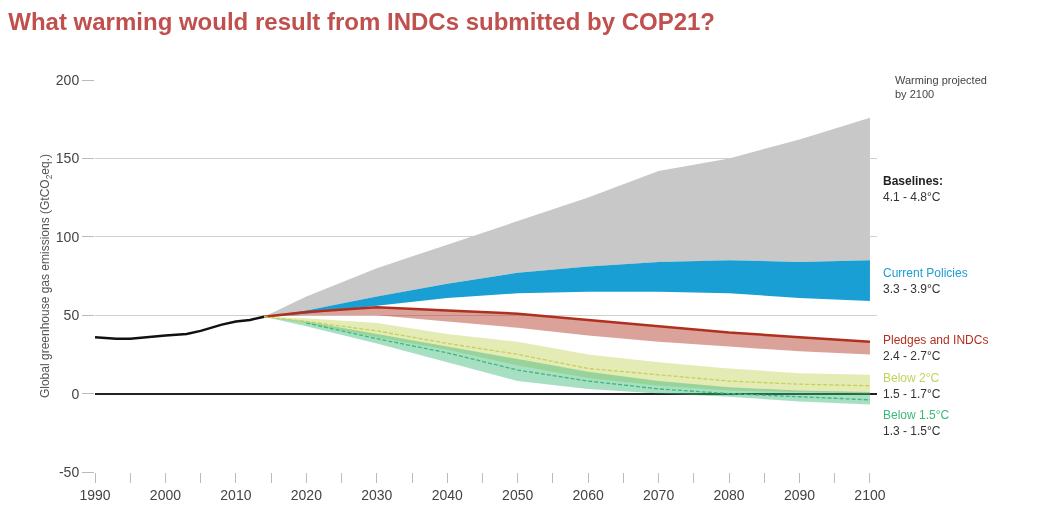  I want to click on text: 2.4 - 2.7°C, so click(912, 355).